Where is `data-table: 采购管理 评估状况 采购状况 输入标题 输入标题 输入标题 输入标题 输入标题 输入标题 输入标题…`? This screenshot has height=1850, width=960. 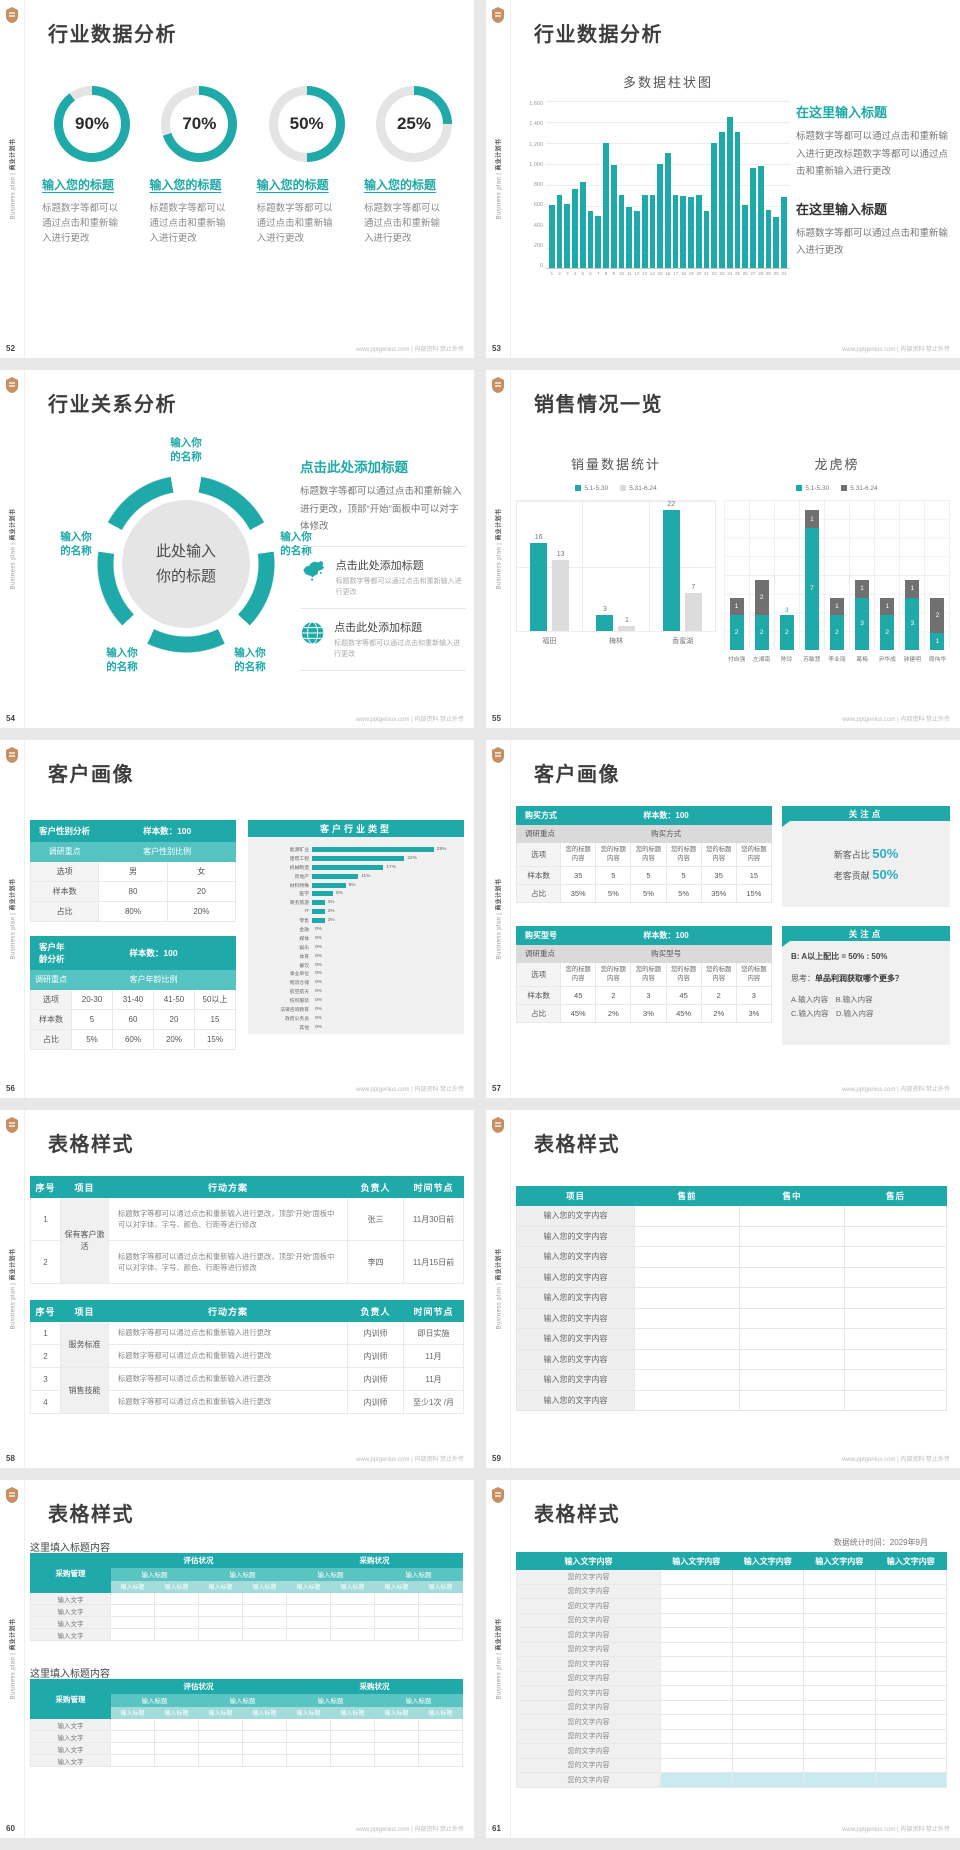
data-table: 采购管理 评估状况 采购状况 输入标题 输入标题 输入标题 输入标题 输入标题 输入标题 输入标题… is located at coordinates (246, 1723).